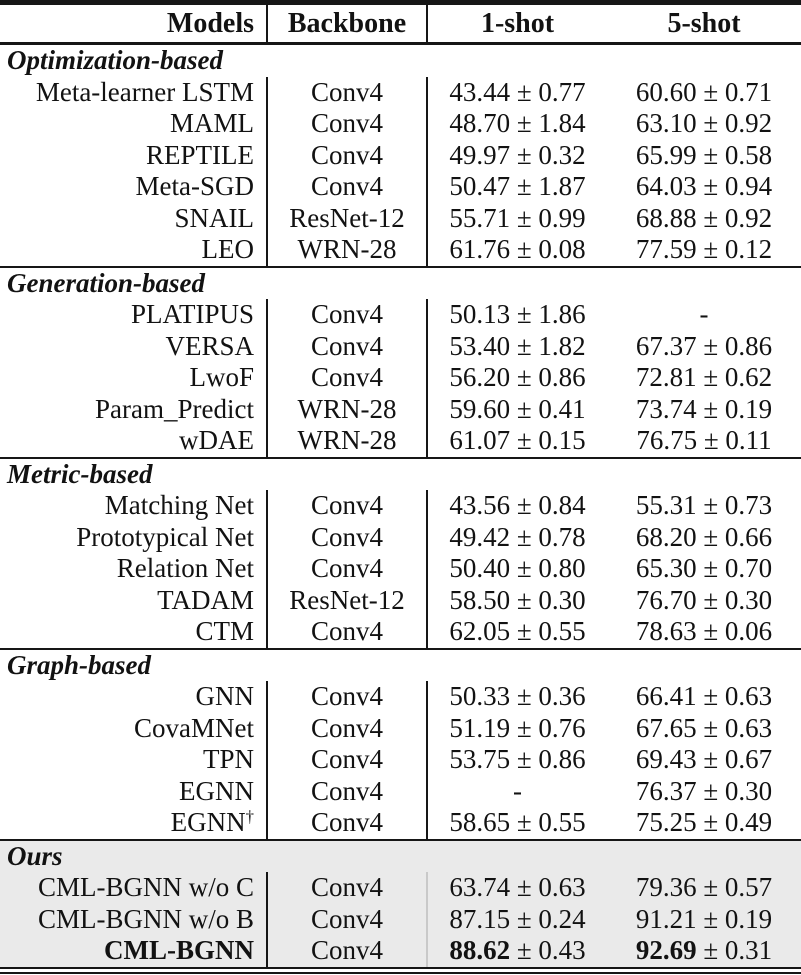  Describe the element at coordinates (704, 440) in the screenshot. I see `five-shot-cell: 76.75 ± 0.11` at that location.